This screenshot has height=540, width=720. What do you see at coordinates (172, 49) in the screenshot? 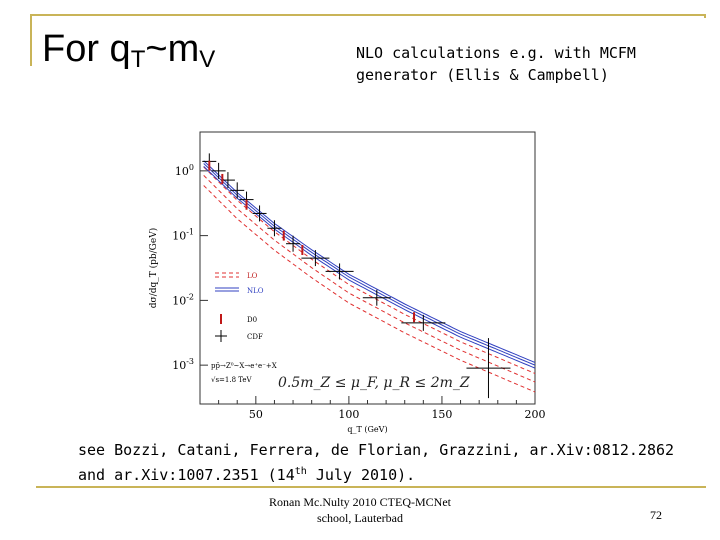
I see `title-text-m: ~m` at bounding box center [172, 49].